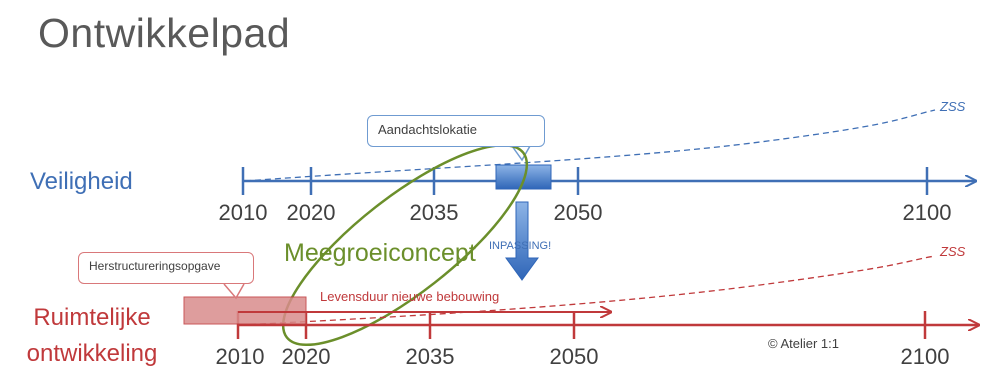 The width and height of the screenshot is (985, 372). I want to click on herstructurering-callout: Herstructureringsopgave, so click(166, 268).